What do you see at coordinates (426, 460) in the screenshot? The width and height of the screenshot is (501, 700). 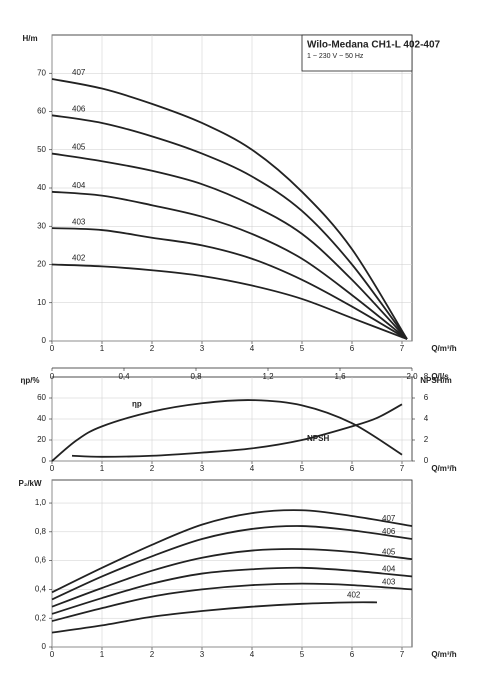 I see `y2-tick-label: 0` at bounding box center [426, 460].